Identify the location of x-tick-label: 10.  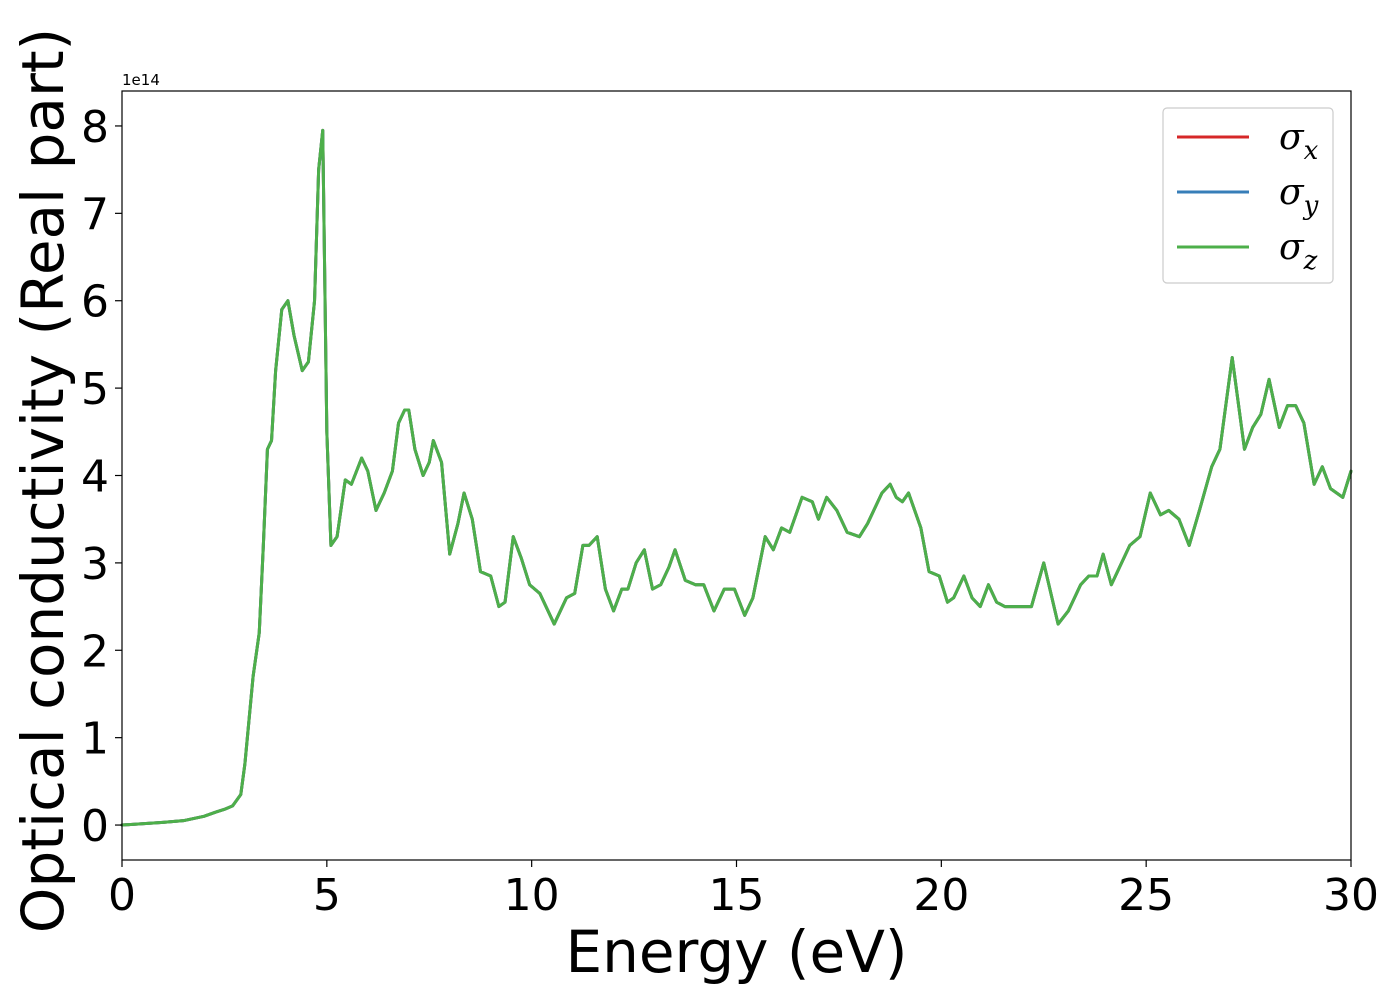
(532, 895).